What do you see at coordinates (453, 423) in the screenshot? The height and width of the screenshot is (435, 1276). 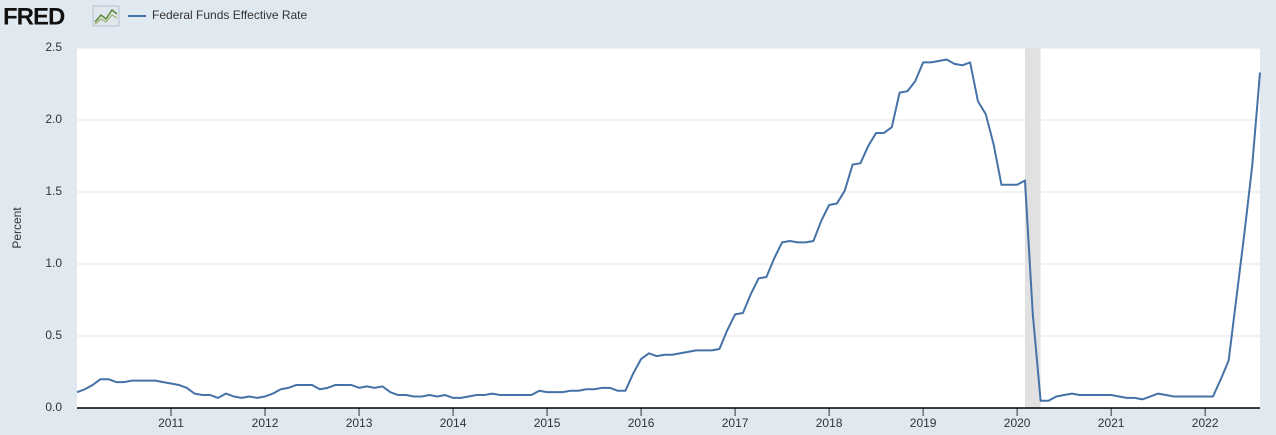 I see `x-tick-label: 2014` at bounding box center [453, 423].